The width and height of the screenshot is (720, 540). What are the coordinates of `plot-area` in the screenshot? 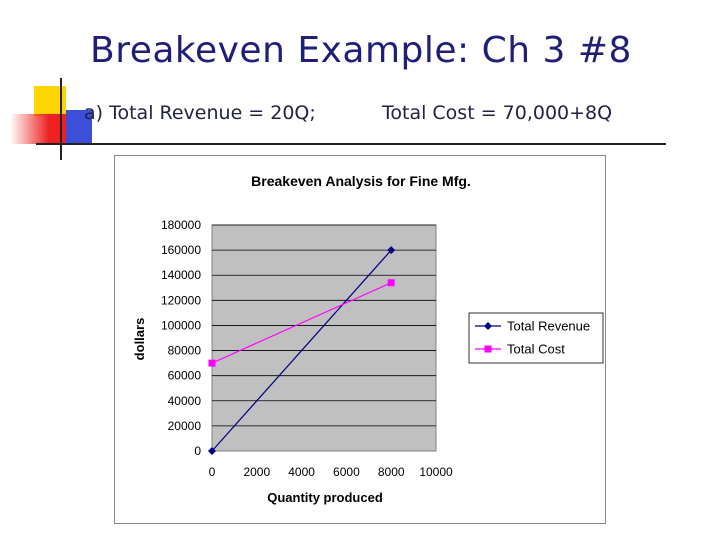 It's located at (324, 338).